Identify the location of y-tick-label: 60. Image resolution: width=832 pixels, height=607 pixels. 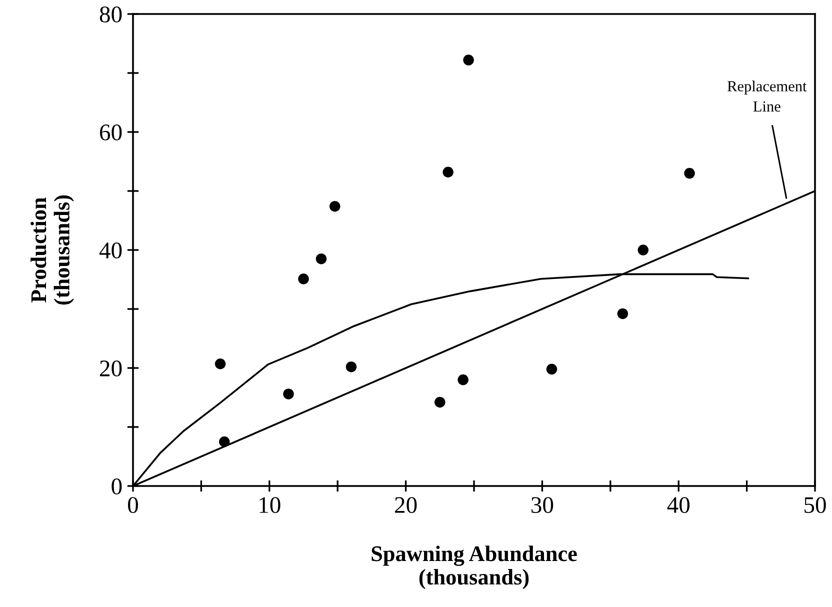
(111, 132).